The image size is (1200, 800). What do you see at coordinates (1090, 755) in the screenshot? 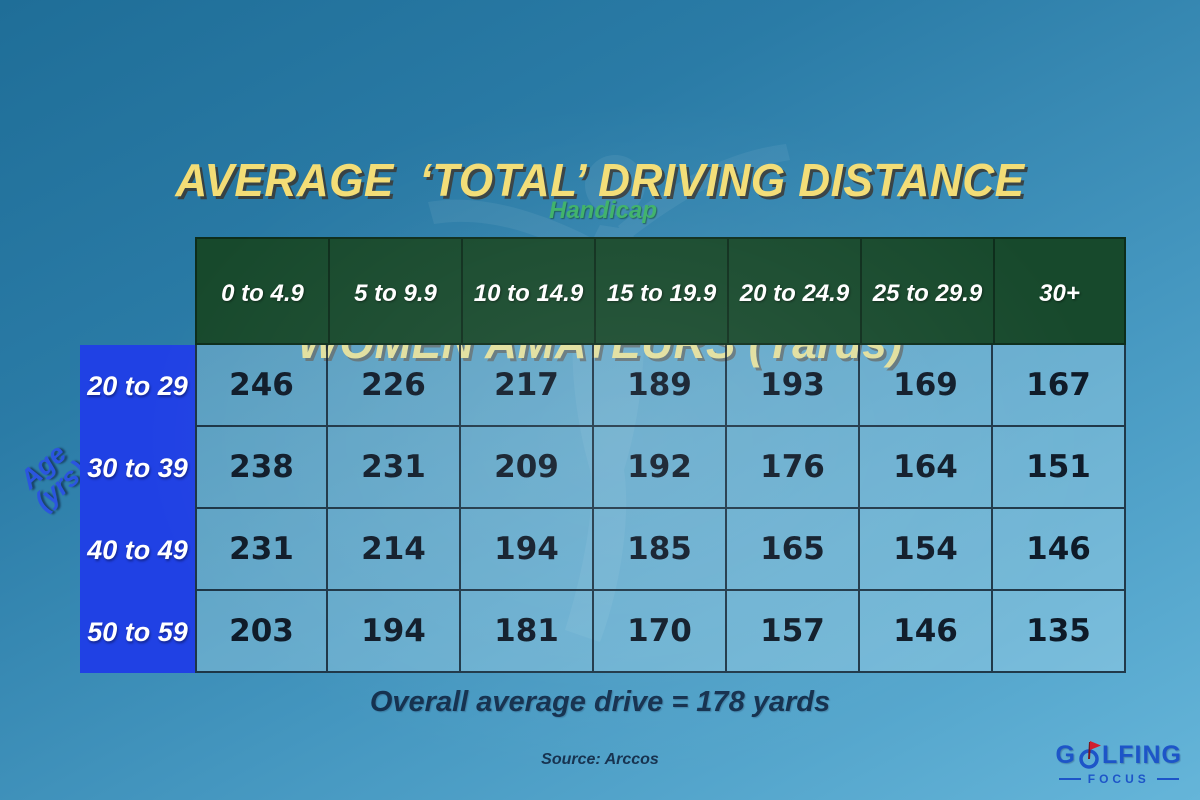
I see `golf-flag-icon` at bounding box center [1090, 755].